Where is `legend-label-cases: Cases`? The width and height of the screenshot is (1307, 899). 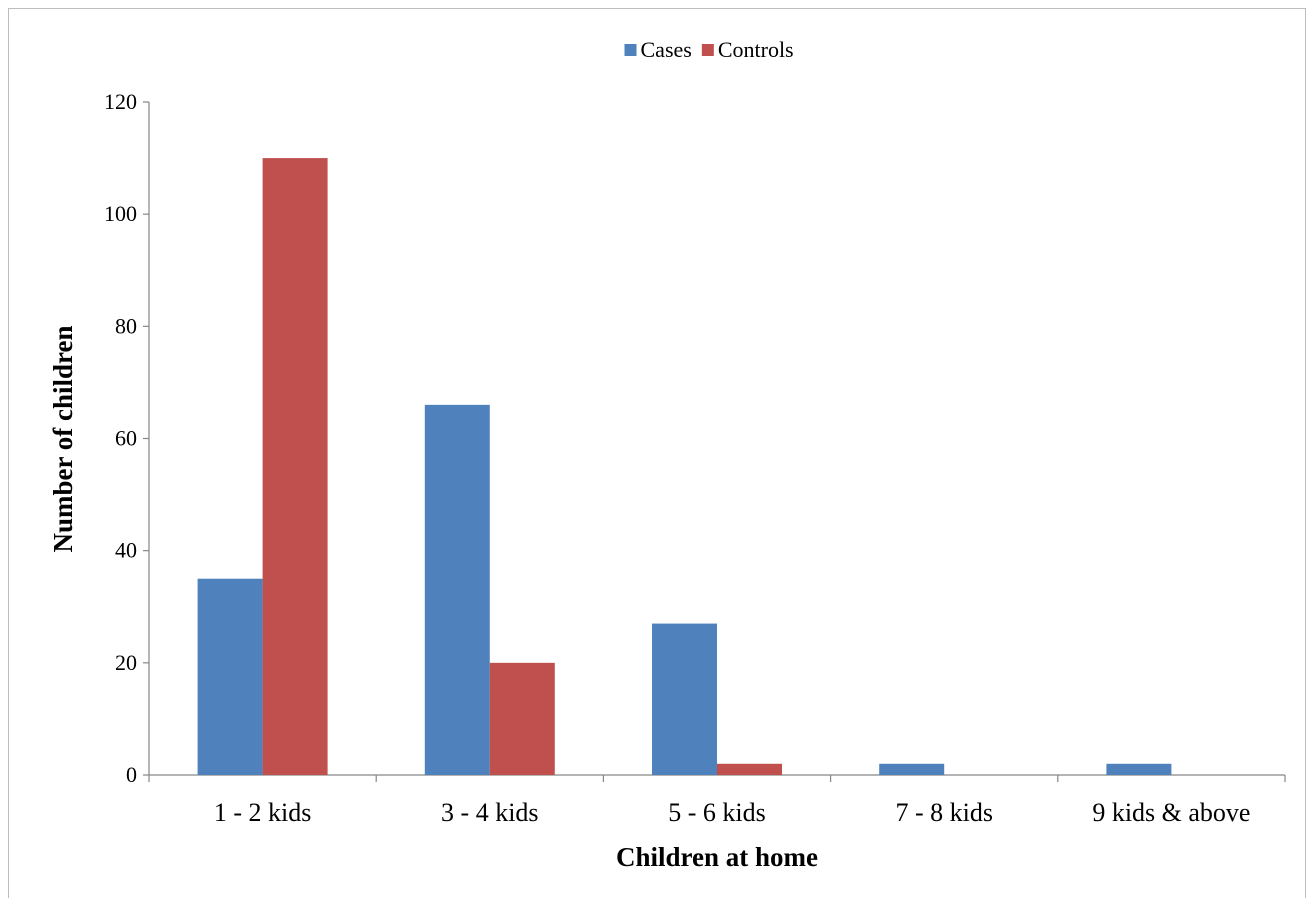
legend-label-cases: Cases is located at coordinates (666, 49).